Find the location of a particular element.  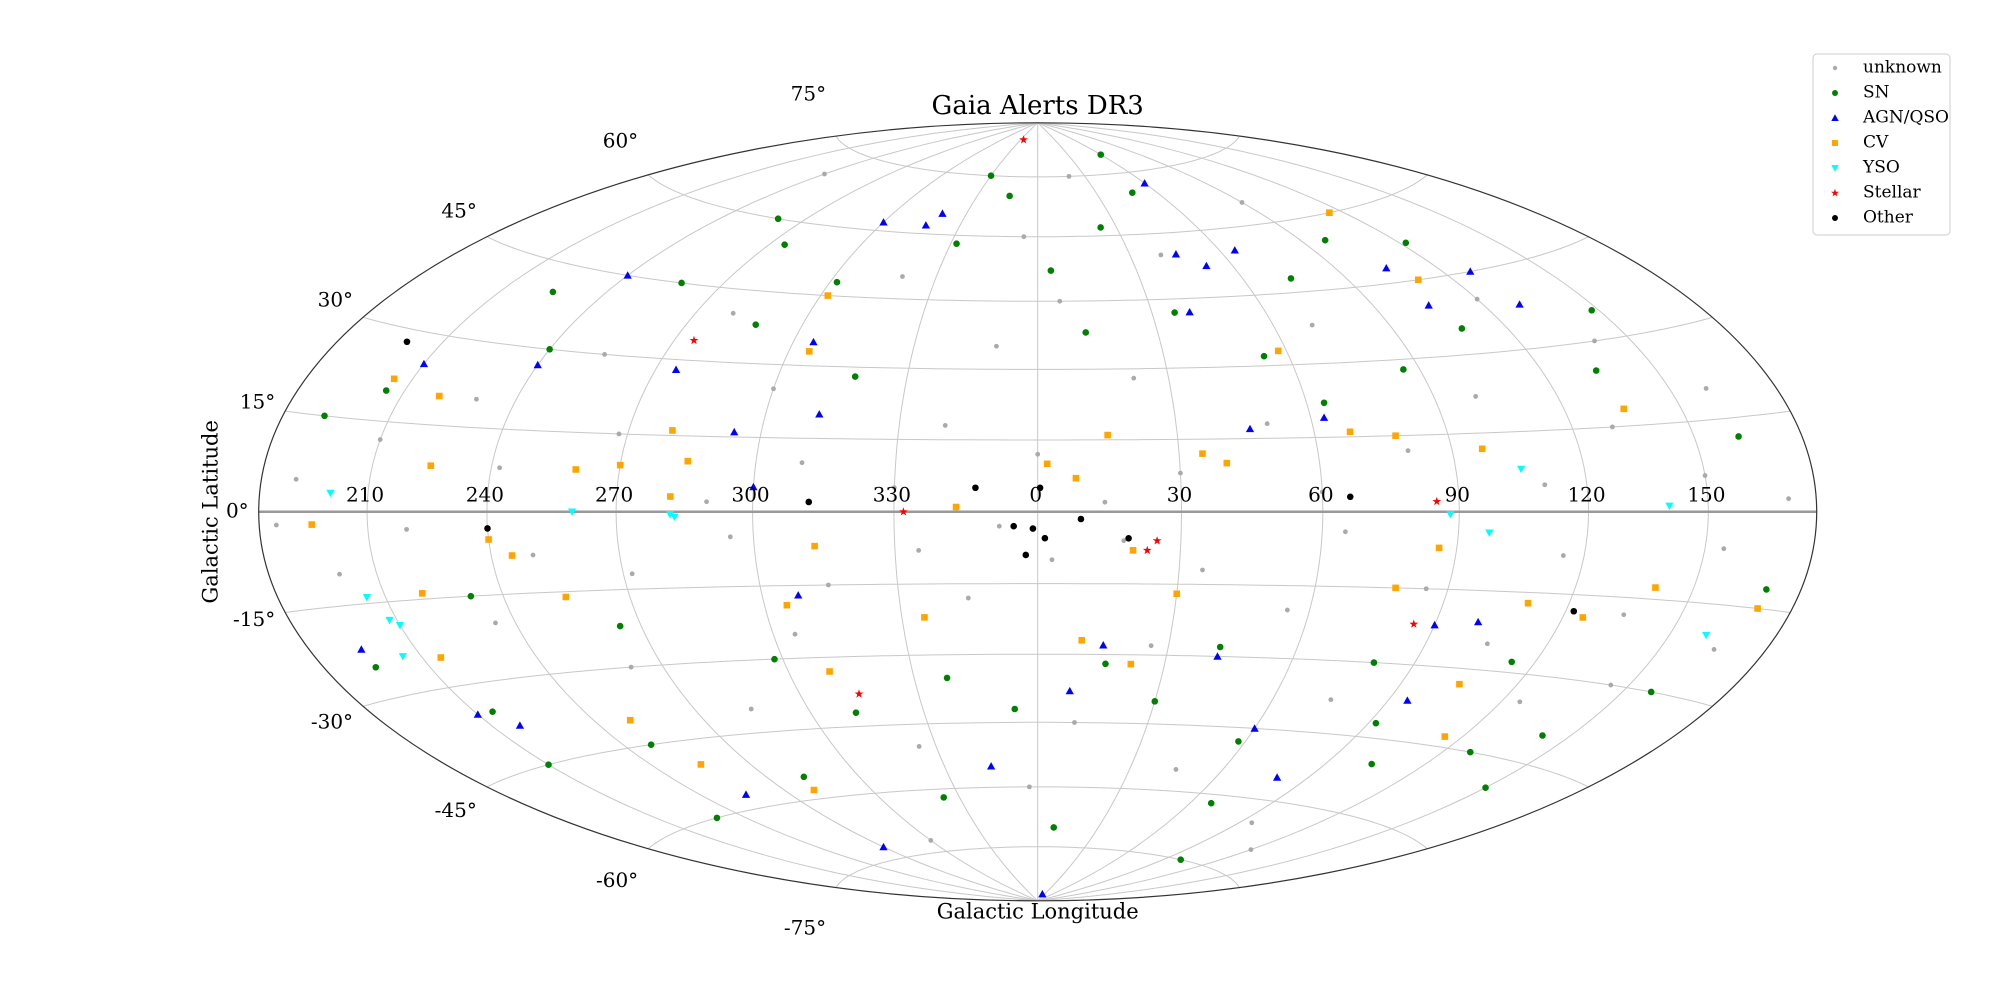

y-tick-label: 75° is located at coordinates (808, 93).